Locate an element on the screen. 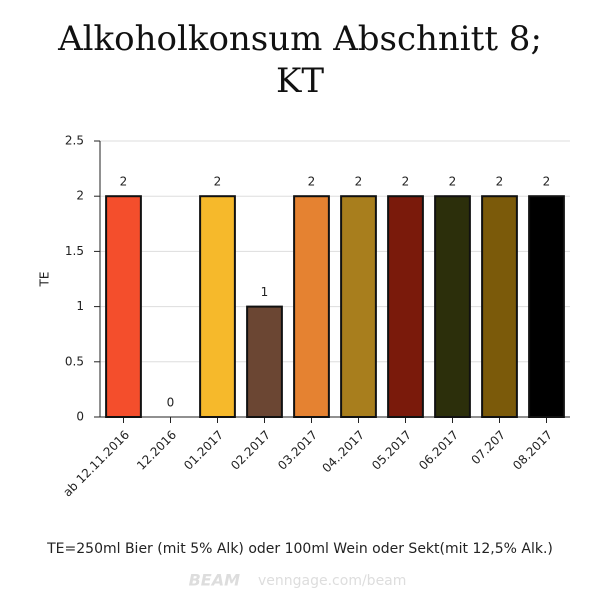 Image resolution: width=600 pixels, height=600 pixels. x-tick-label: 08.2017 is located at coordinates (532, 450).